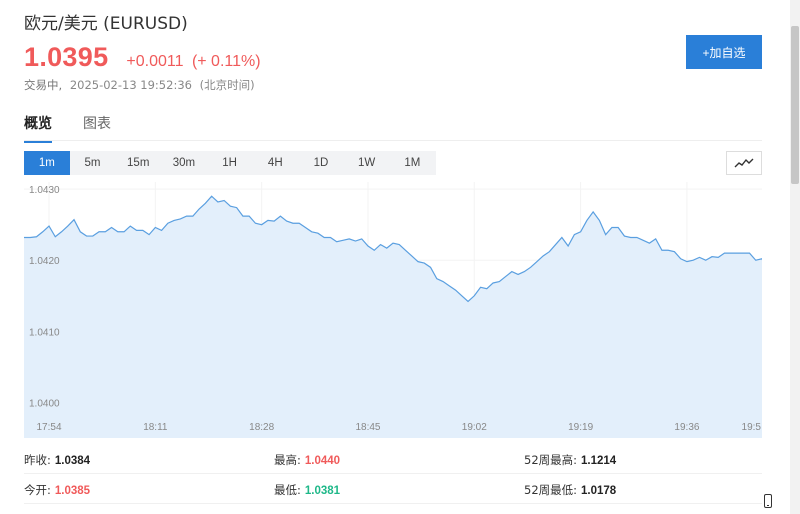 The height and width of the screenshot is (514, 800). I want to click on stat-low: 最低: 1.0381, so click(307, 490).